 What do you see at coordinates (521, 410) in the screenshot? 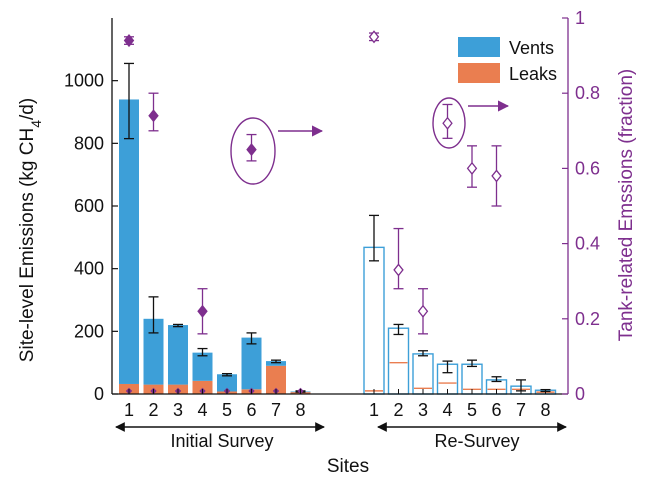
I see `x-tick-label-g1-site-7: 7` at bounding box center [521, 410].